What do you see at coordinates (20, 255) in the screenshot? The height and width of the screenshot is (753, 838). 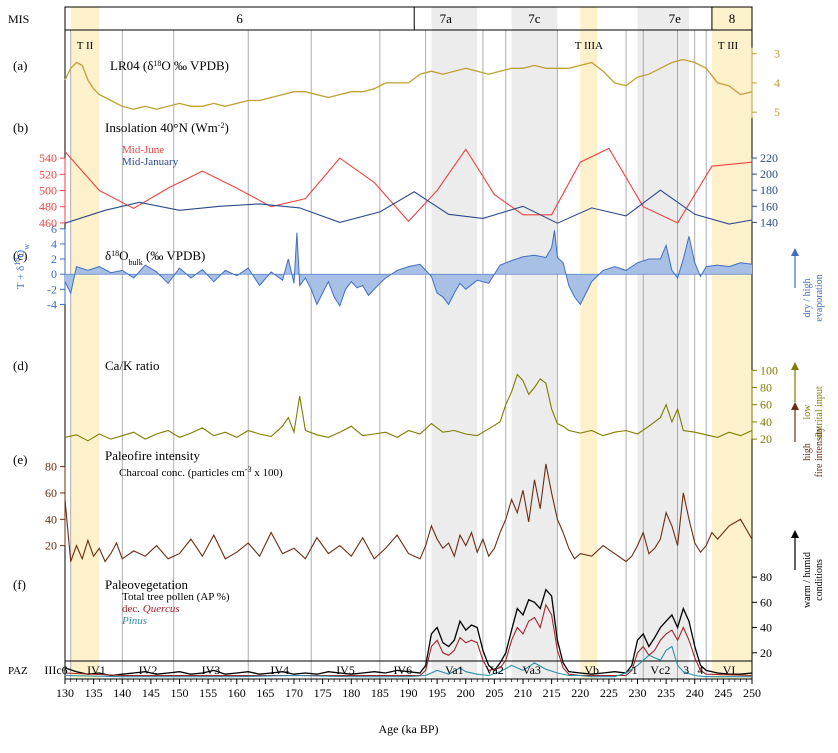 I see `panel-letter: (c)` at bounding box center [20, 255].